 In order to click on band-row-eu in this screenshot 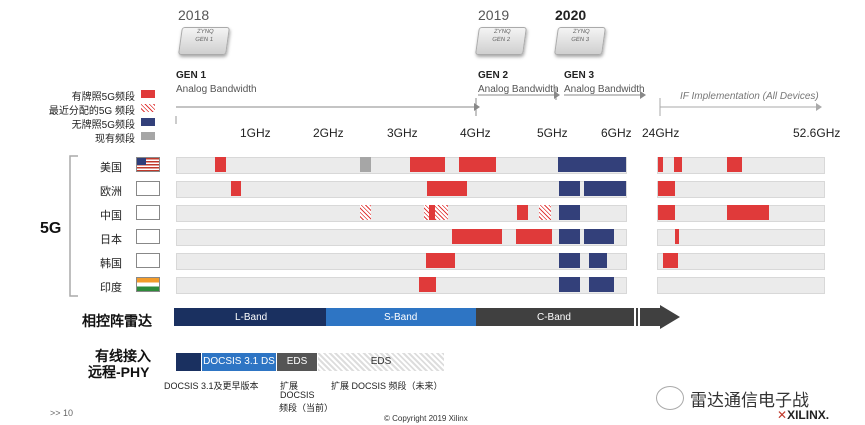, I will do `click(401, 189)`.